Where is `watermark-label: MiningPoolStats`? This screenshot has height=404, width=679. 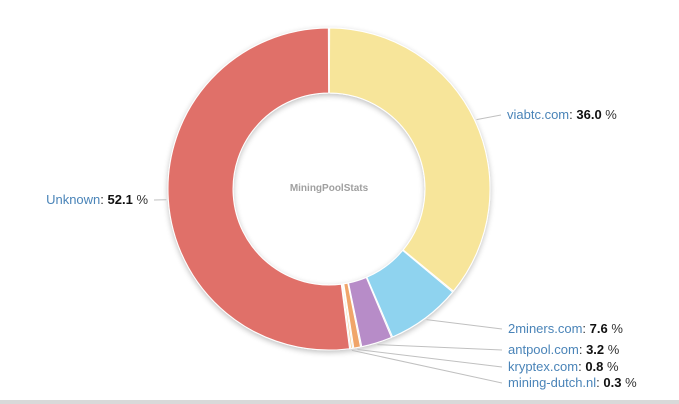 watermark-label: MiningPoolStats is located at coordinates (329, 188).